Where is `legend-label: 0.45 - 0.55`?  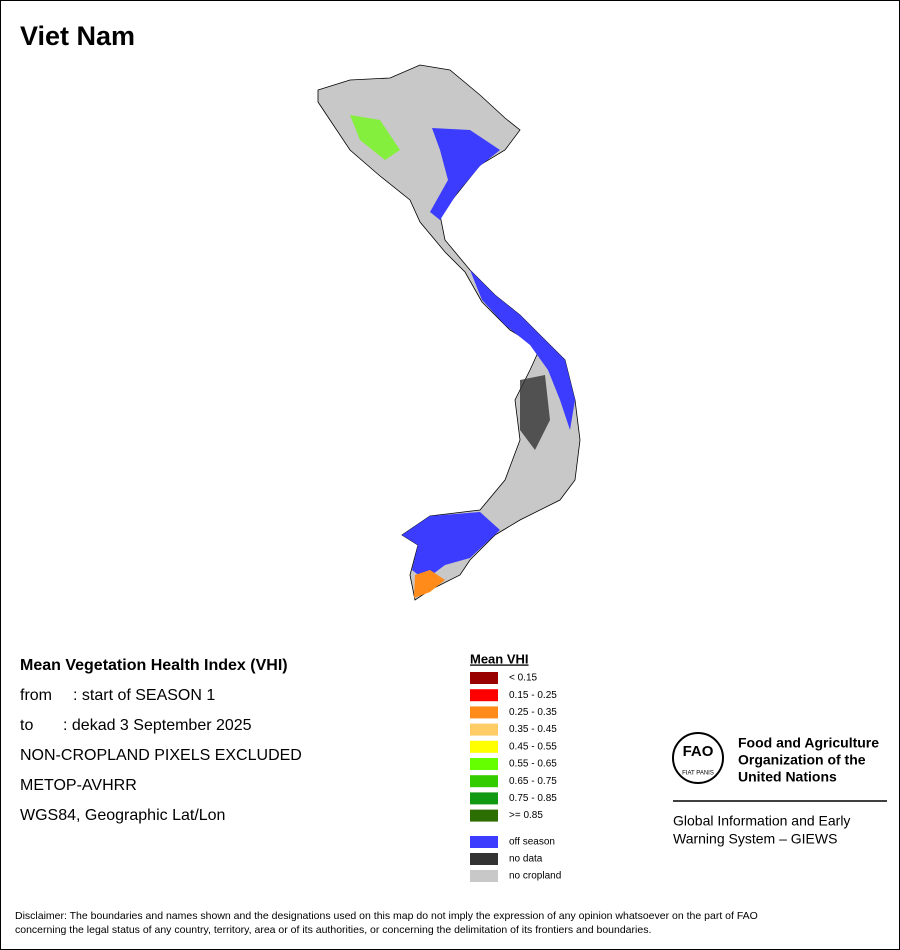 legend-label: 0.45 - 0.55 is located at coordinates (533, 746).